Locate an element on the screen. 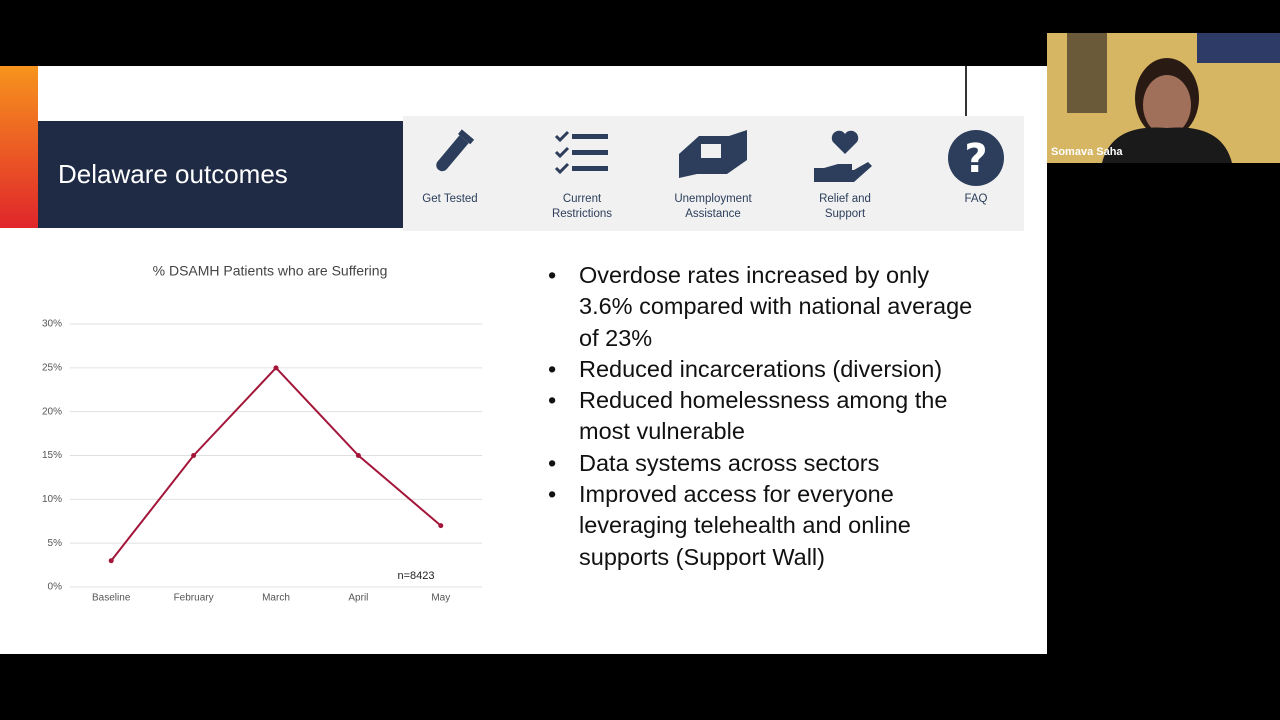 The image size is (1280, 720). x-tick-label: April is located at coordinates (358, 598).